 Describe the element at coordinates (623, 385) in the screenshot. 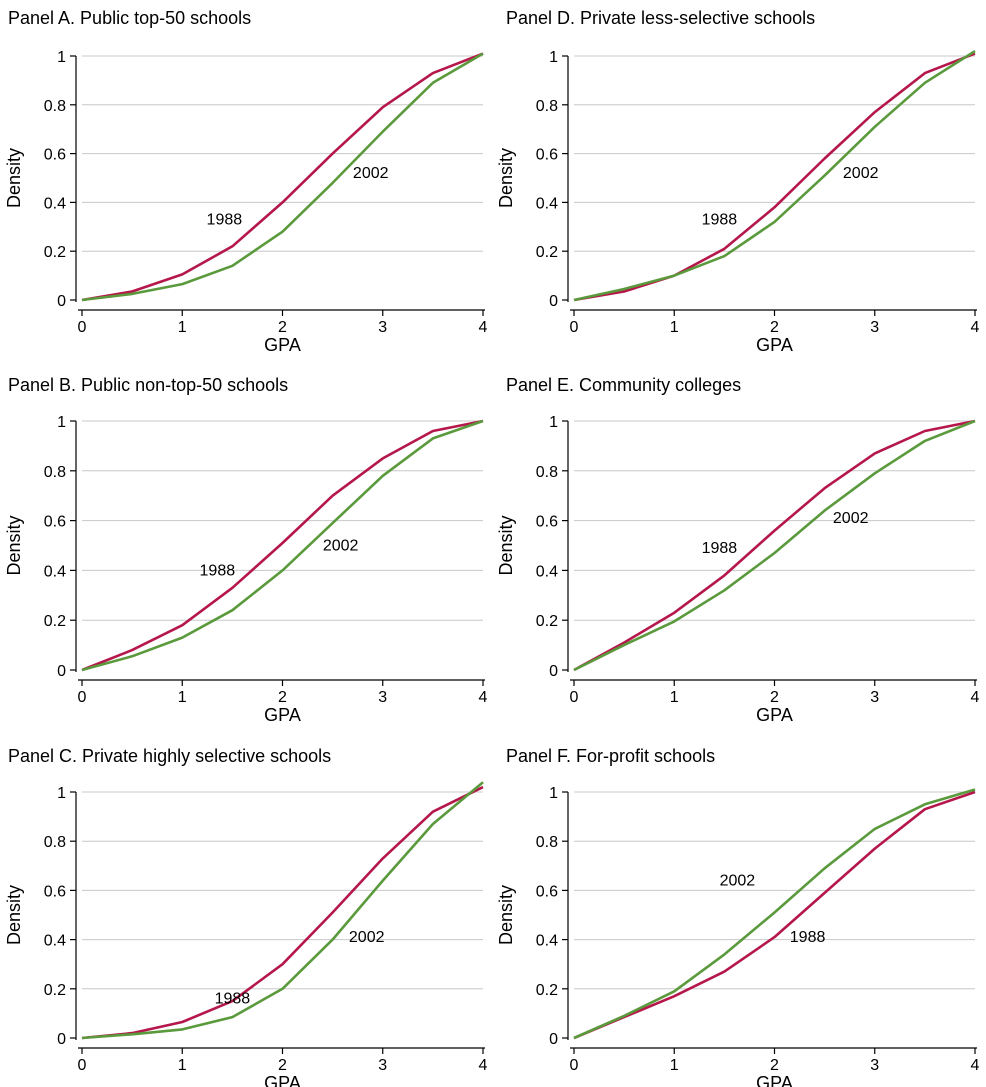

I see `panel-title: Panel E. Community colleges` at that location.